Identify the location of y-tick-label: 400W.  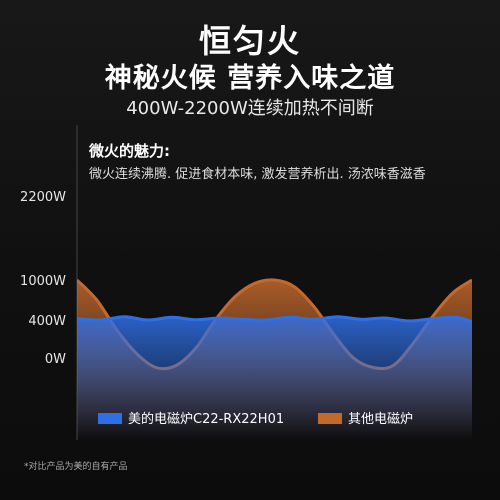
(47, 321).